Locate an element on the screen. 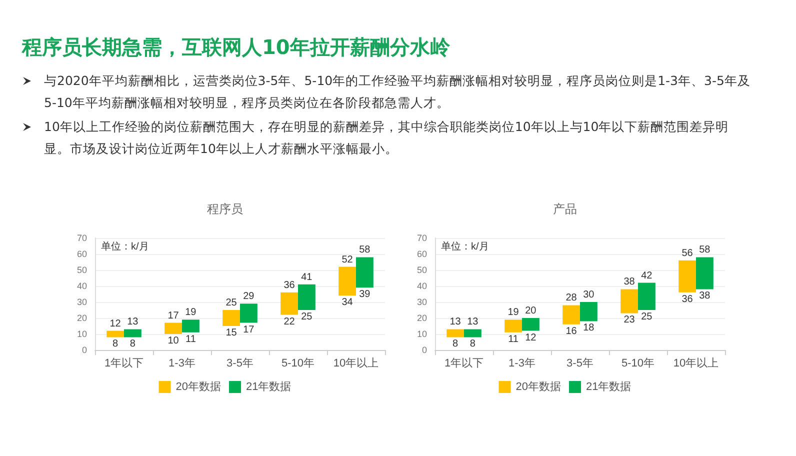  data-label: 30 is located at coordinates (589, 295).